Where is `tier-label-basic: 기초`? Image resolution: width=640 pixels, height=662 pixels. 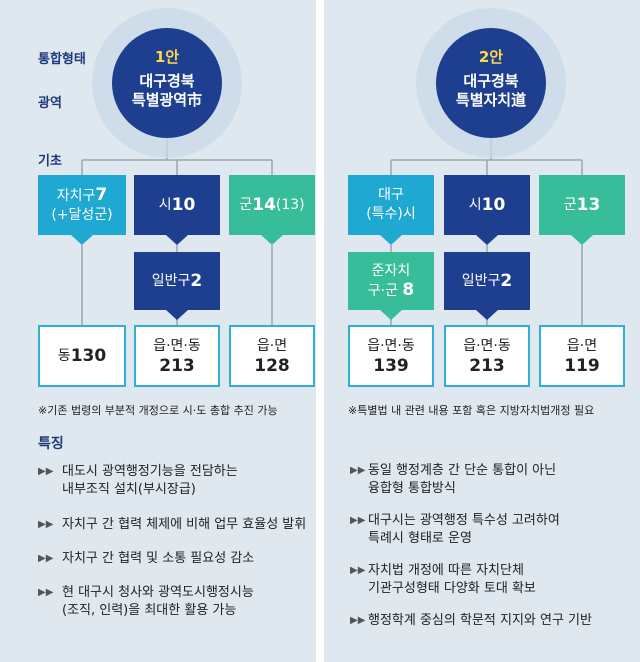 tier-label-basic: 기초 is located at coordinates (50, 161).